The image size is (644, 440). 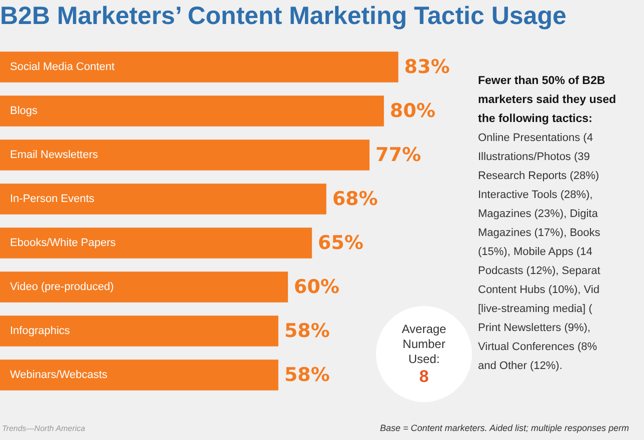 What do you see at coordinates (63, 243) in the screenshot?
I see `y-tick-label: Ebooks/White Papers` at bounding box center [63, 243].